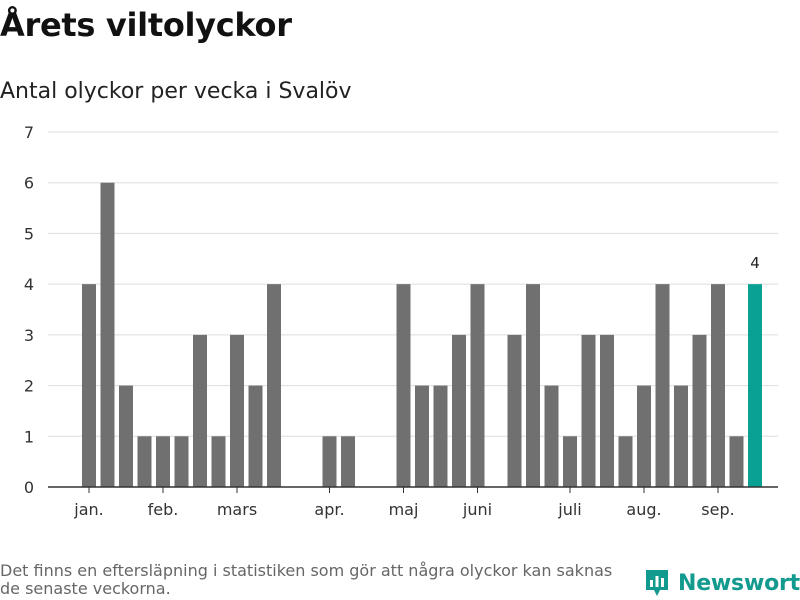 The height and width of the screenshot is (600, 800). What do you see at coordinates (569, 509) in the screenshot?
I see `x-tick-label: juli` at bounding box center [569, 509].